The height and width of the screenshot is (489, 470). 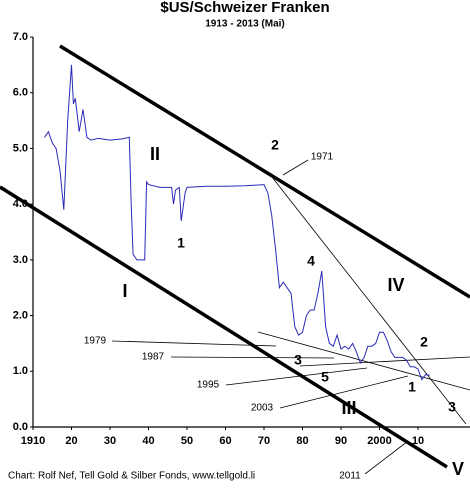 What do you see at coordinates (20, 315) in the screenshot?
I see `y-tick-label: 2.0` at bounding box center [20, 315].